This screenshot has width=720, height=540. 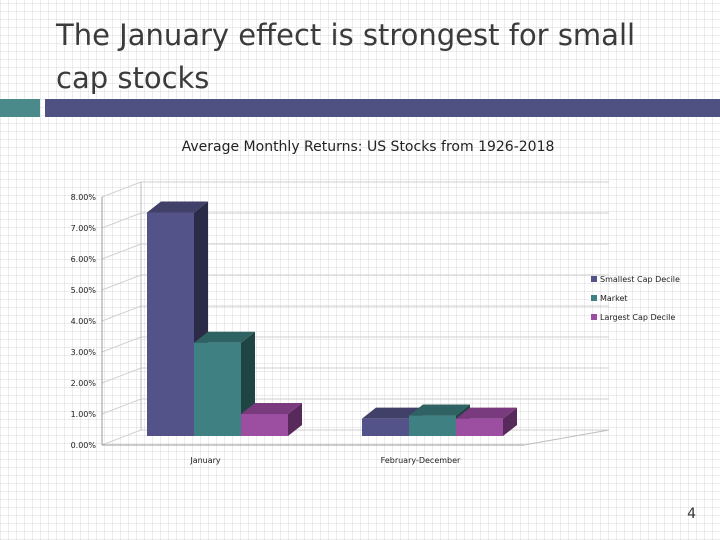 What do you see at coordinates (382, 108) in the screenshot?
I see `title-accent-bar-right` at bounding box center [382, 108].